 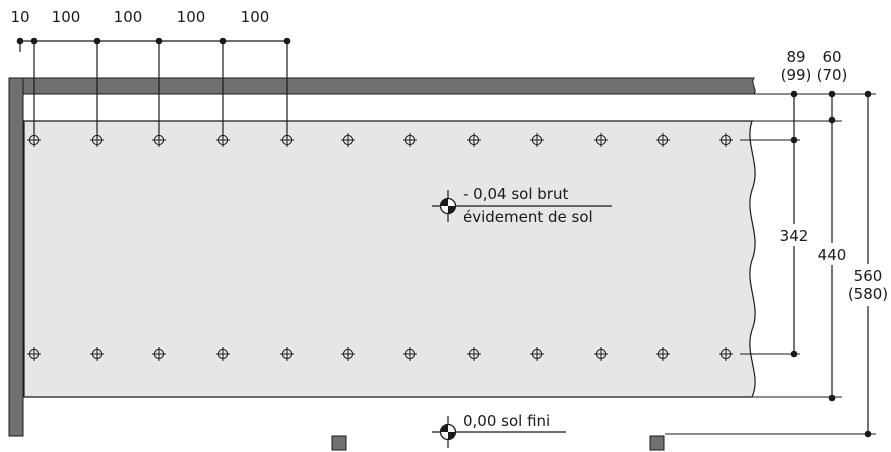 What do you see at coordinates (795, 57) in the screenshot?
I see `dim-label-89: 89` at bounding box center [795, 57].